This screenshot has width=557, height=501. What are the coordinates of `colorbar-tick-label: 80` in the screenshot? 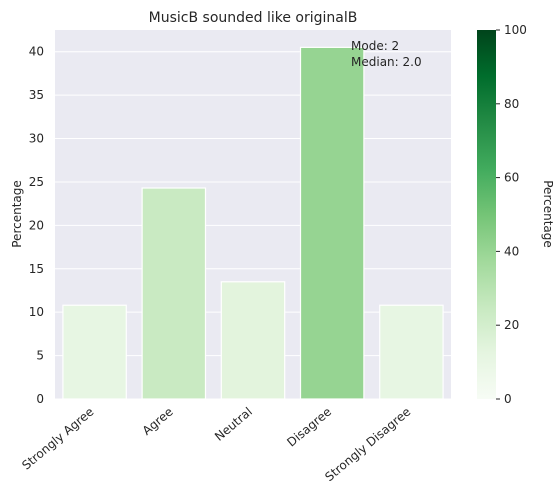 It's located at (511, 104).